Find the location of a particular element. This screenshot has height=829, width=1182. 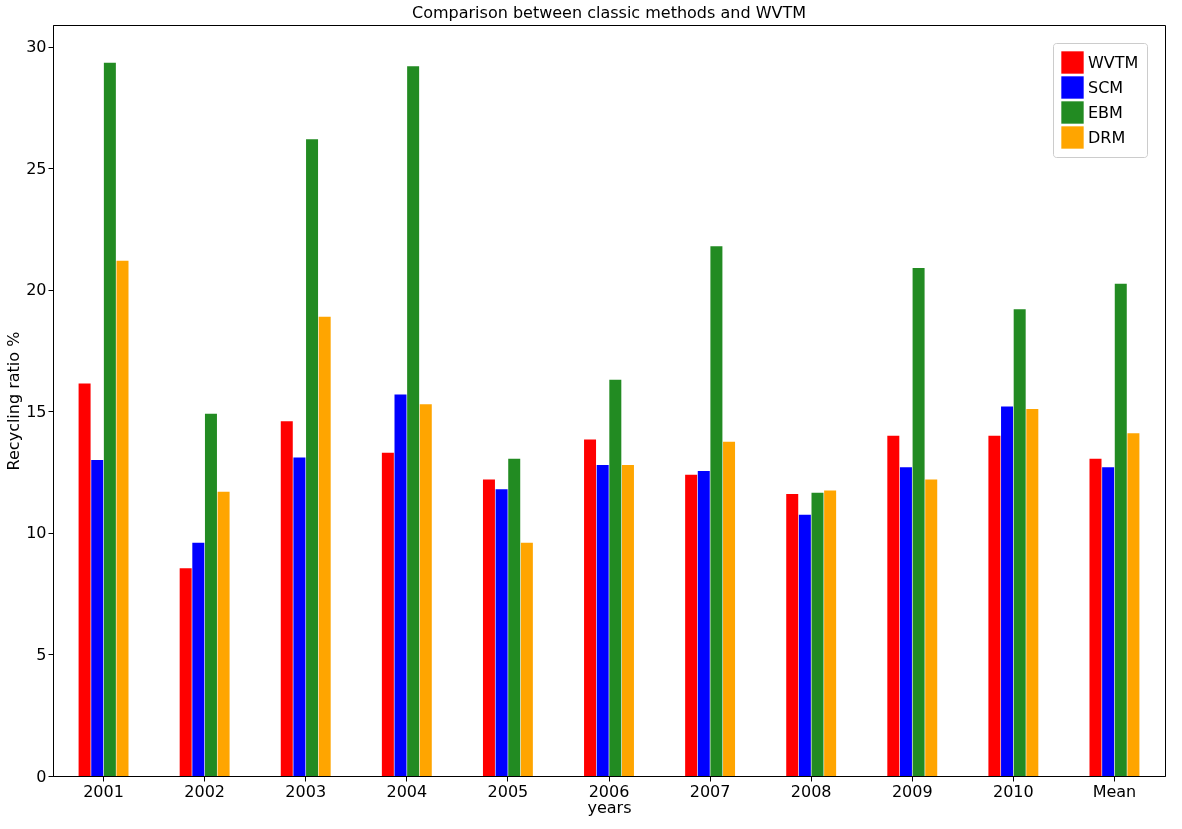

y-axis-title: Recycling ratio % is located at coordinates (14, 401).